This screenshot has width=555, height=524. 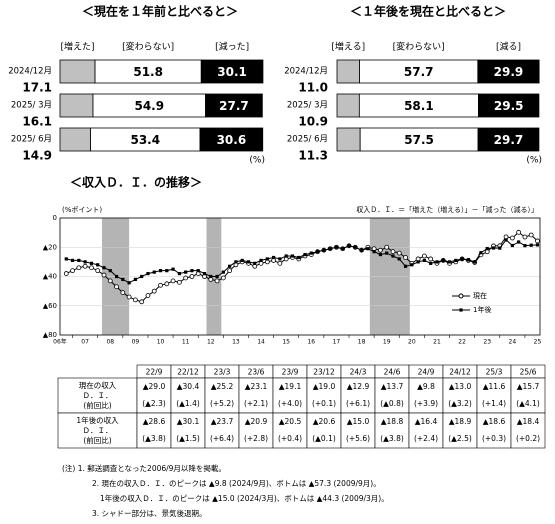 I want to click on header-label: 24/6, so click(x=392, y=372).